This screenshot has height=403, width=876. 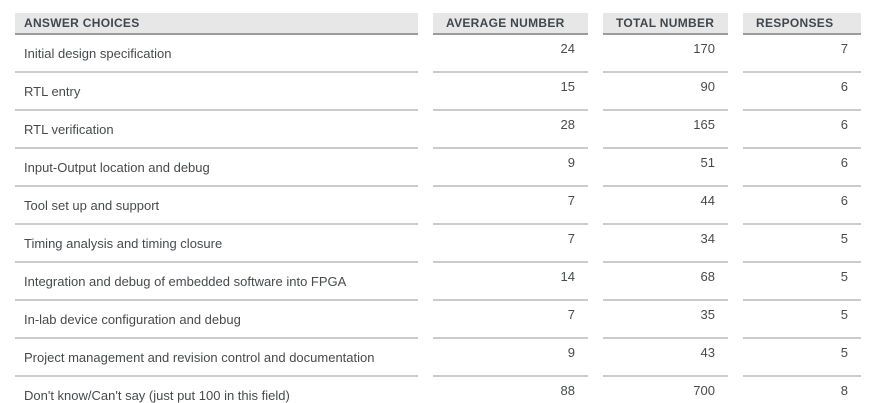 I want to click on average-number-value: 88, so click(x=567, y=390).